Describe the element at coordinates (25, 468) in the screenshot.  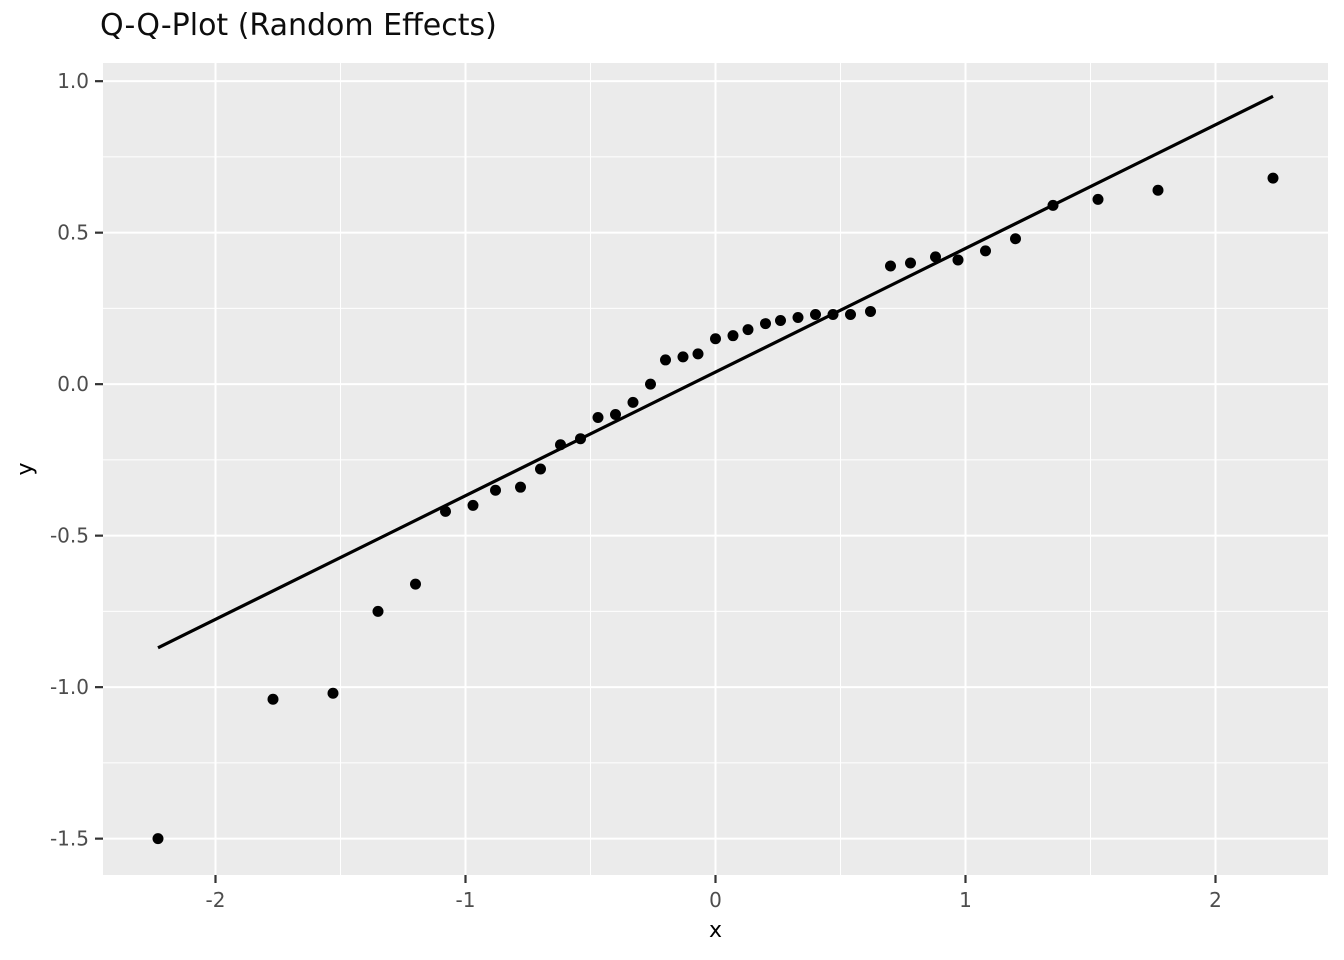
I see `y-axis-title: y` at that location.